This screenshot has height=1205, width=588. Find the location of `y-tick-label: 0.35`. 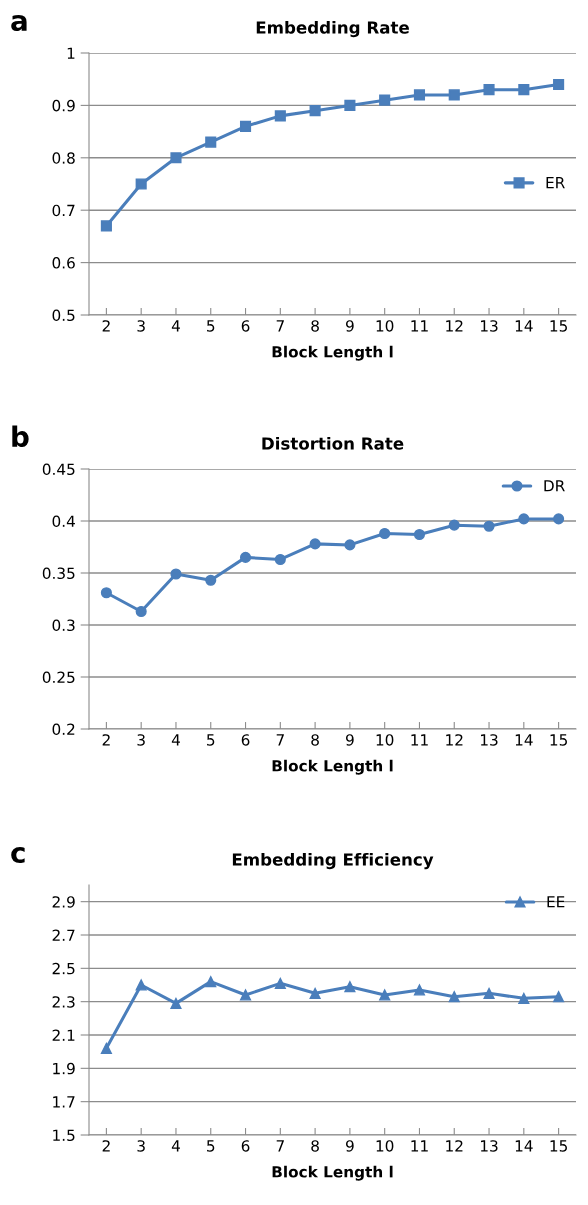

y-tick-label: 0.35 is located at coordinates (58, 573).